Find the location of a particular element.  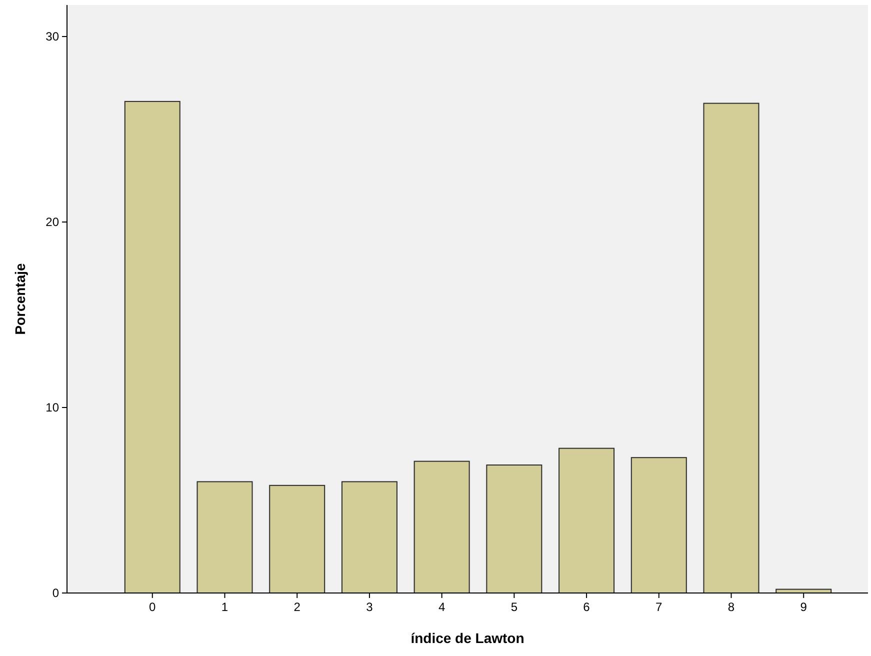

x-tick-label: 8 is located at coordinates (731, 607).